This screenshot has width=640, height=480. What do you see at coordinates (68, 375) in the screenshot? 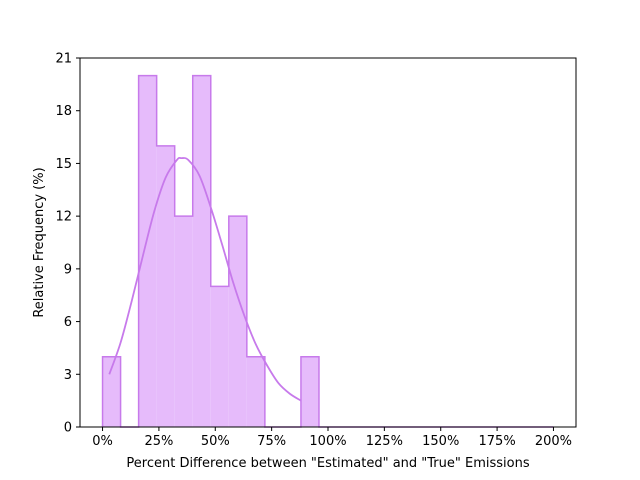
I see `y-tick-label: 3` at bounding box center [68, 375].